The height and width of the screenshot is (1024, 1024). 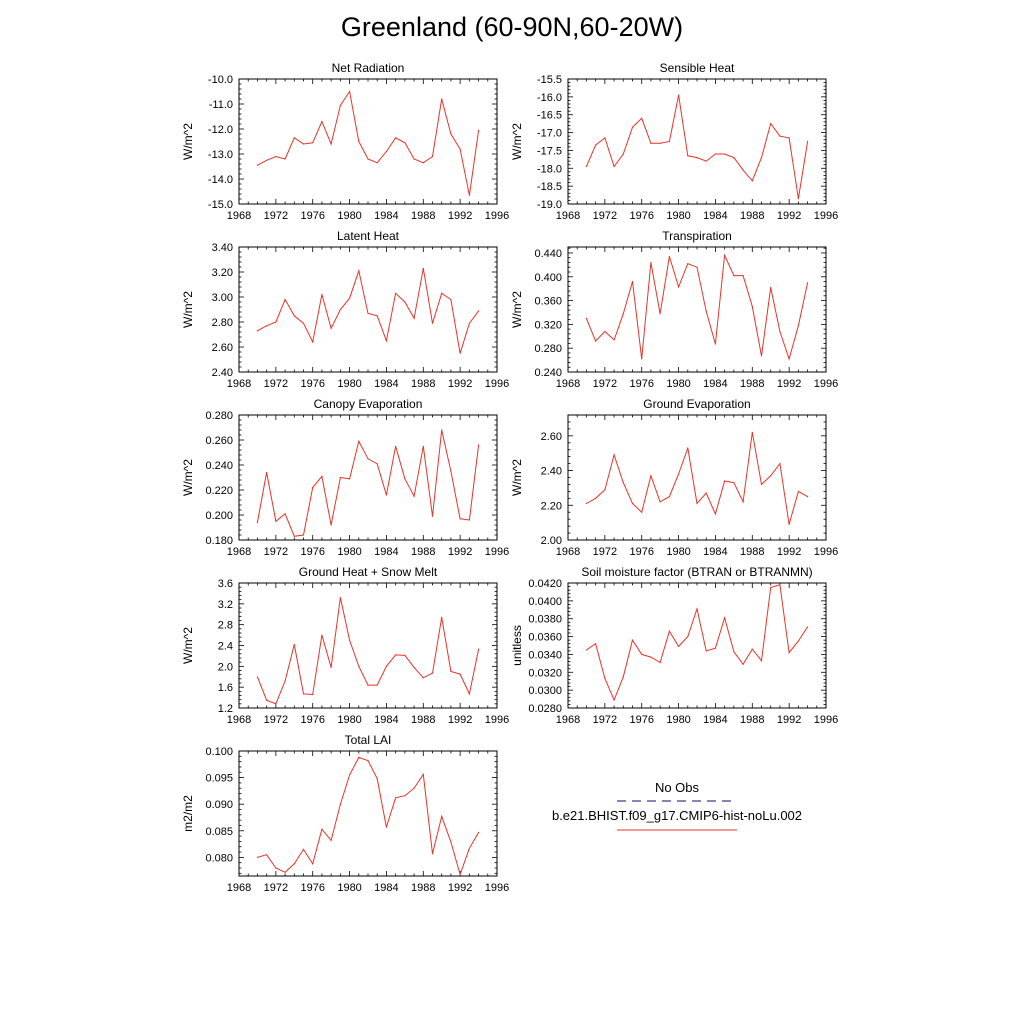 What do you see at coordinates (219, 858) in the screenshot?
I see `y-tick-label: 0.080` at bounding box center [219, 858].